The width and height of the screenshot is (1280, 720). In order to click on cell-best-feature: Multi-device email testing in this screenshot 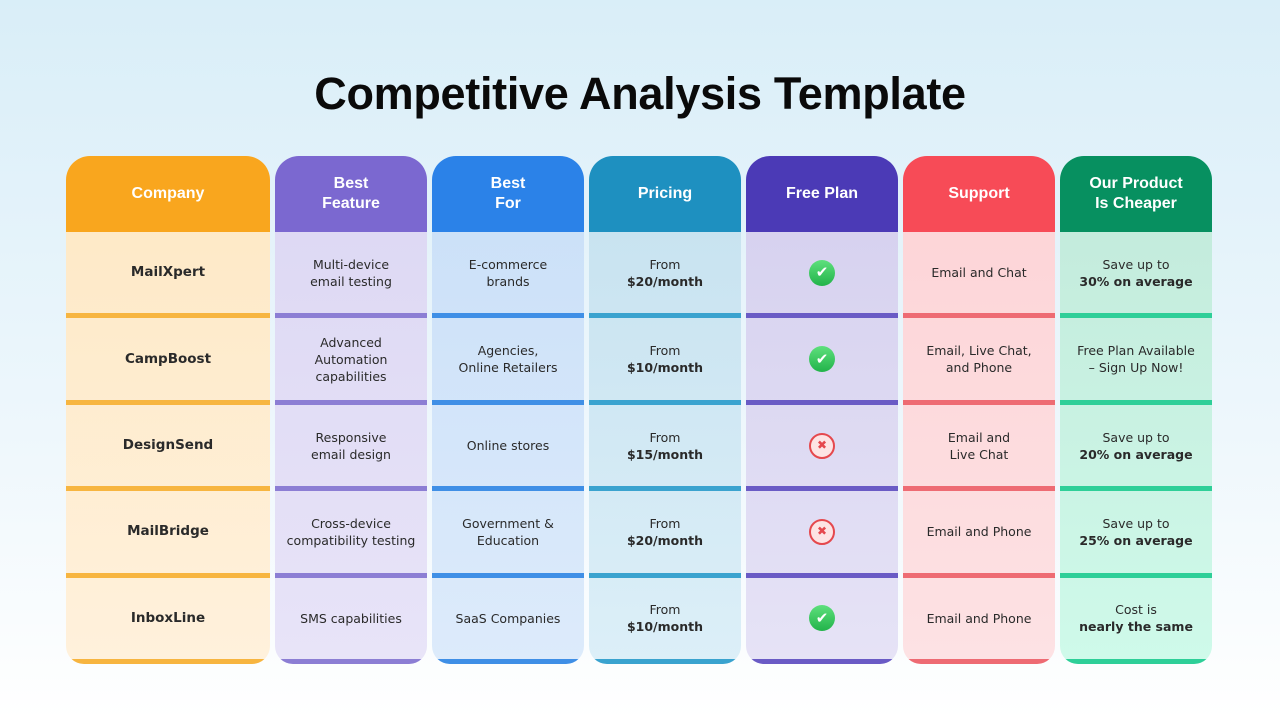, I will do `click(351, 275)`.